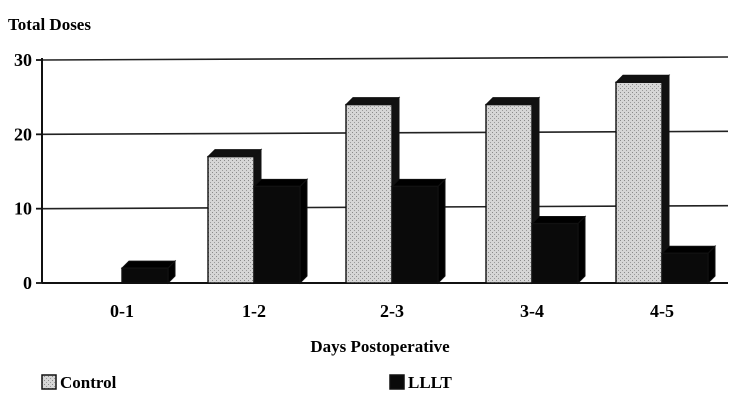 The height and width of the screenshot is (396, 730). I want to click on legend-label-control: Control, so click(88, 382).